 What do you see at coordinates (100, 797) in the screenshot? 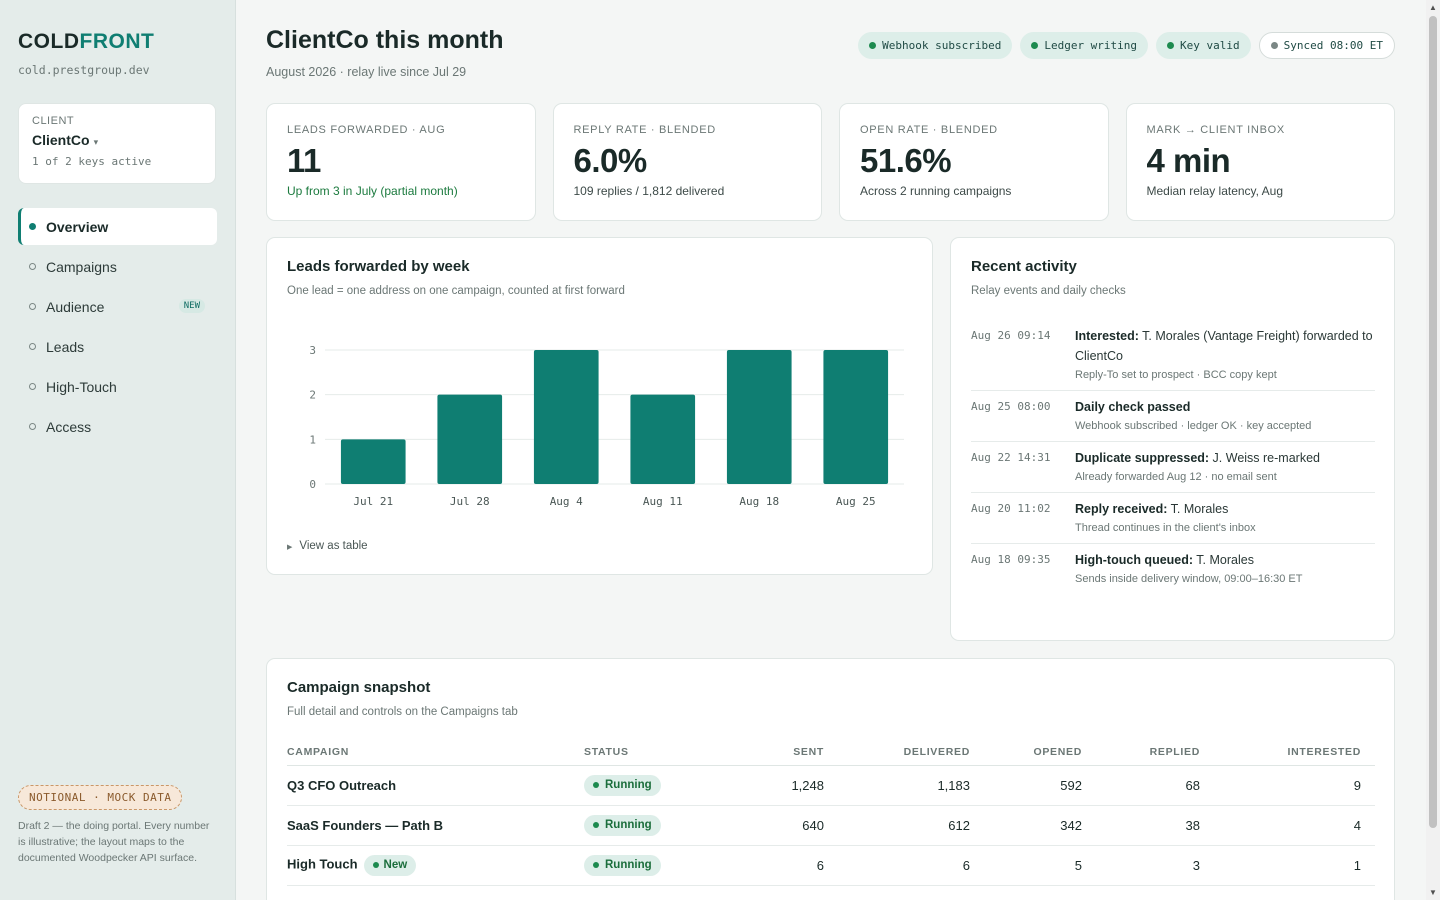
I see `mock-data-badge: NOTIONAL · MOCK DATA` at bounding box center [100, 797].